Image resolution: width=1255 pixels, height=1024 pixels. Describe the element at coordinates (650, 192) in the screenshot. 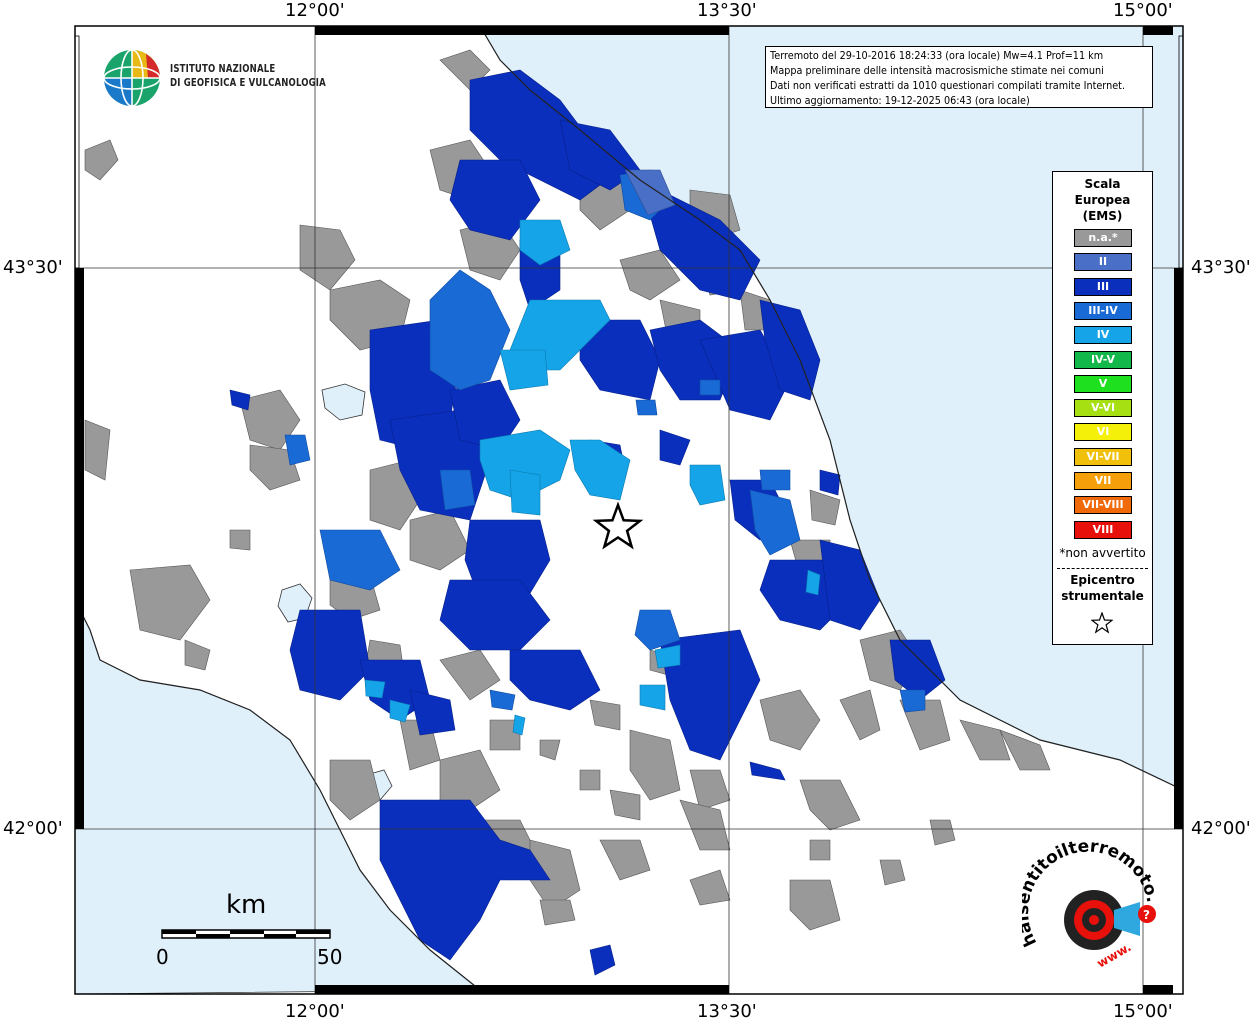

I see `municipalities-intensity-ii` at that location.